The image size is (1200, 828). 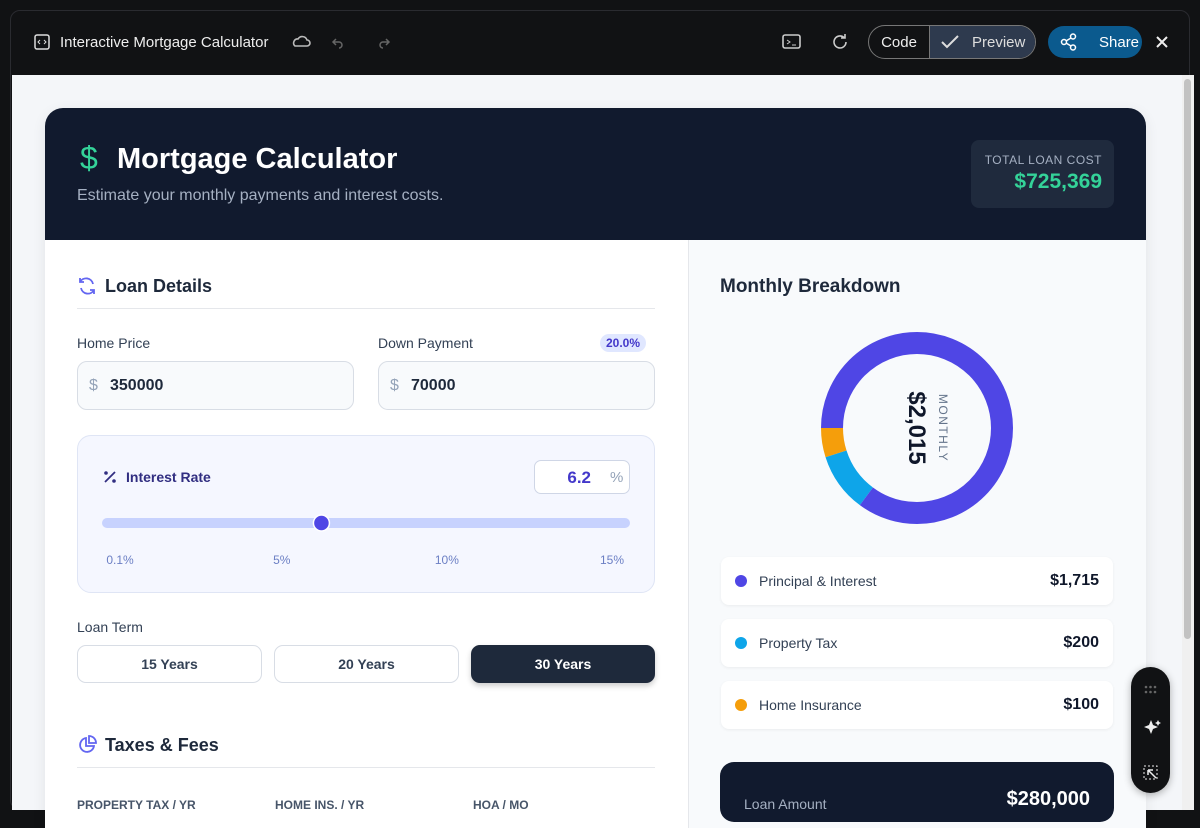 I want to click on loan-amount: $280,000, so click(x=1048, y=799).